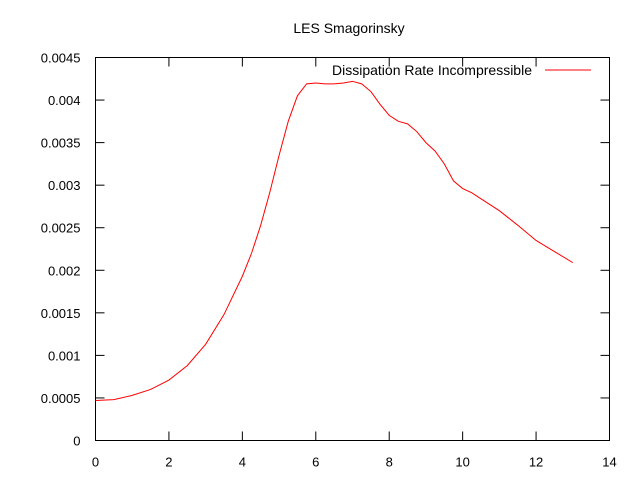  Describe the element at coordinates (61, 313) in the screenshot. I see `y-tick-label: 0.0015` at that location.